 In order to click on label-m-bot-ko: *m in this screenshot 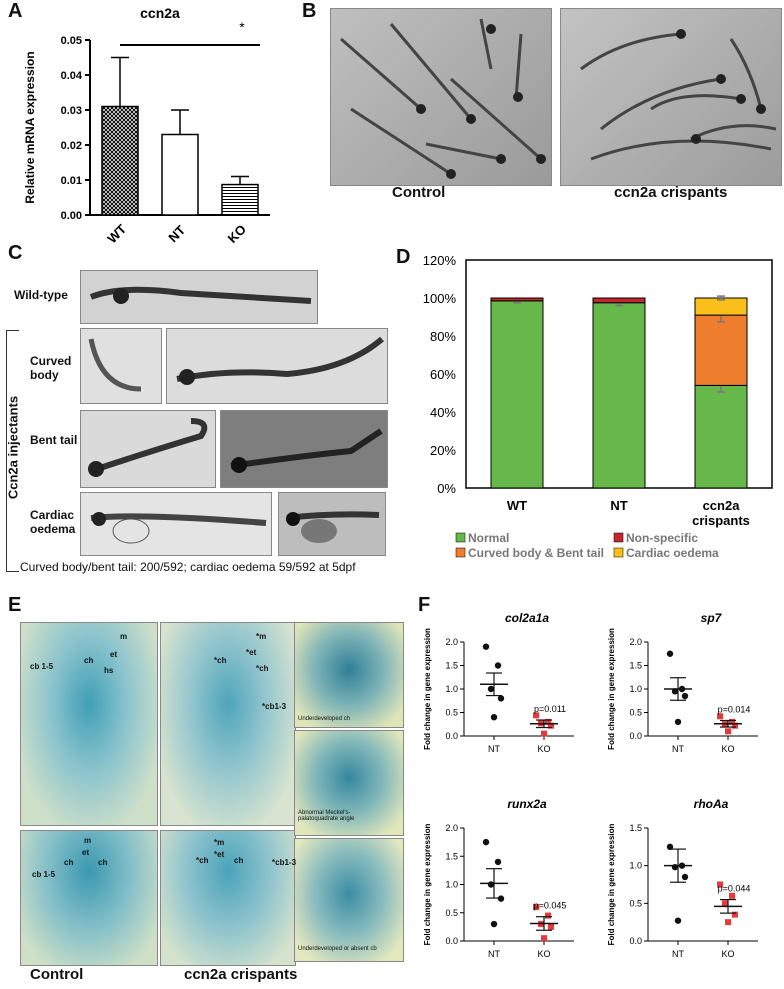, I will do `click(219, 842)`.